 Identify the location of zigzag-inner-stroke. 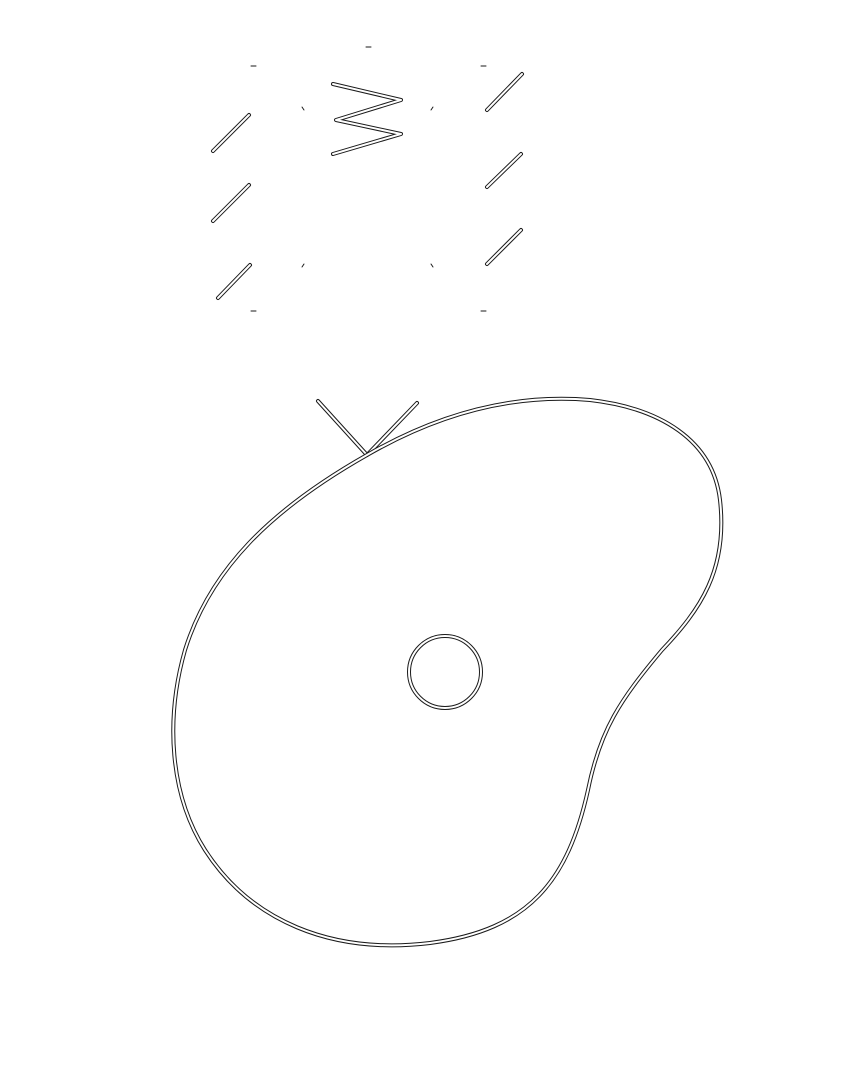
(367, 119).